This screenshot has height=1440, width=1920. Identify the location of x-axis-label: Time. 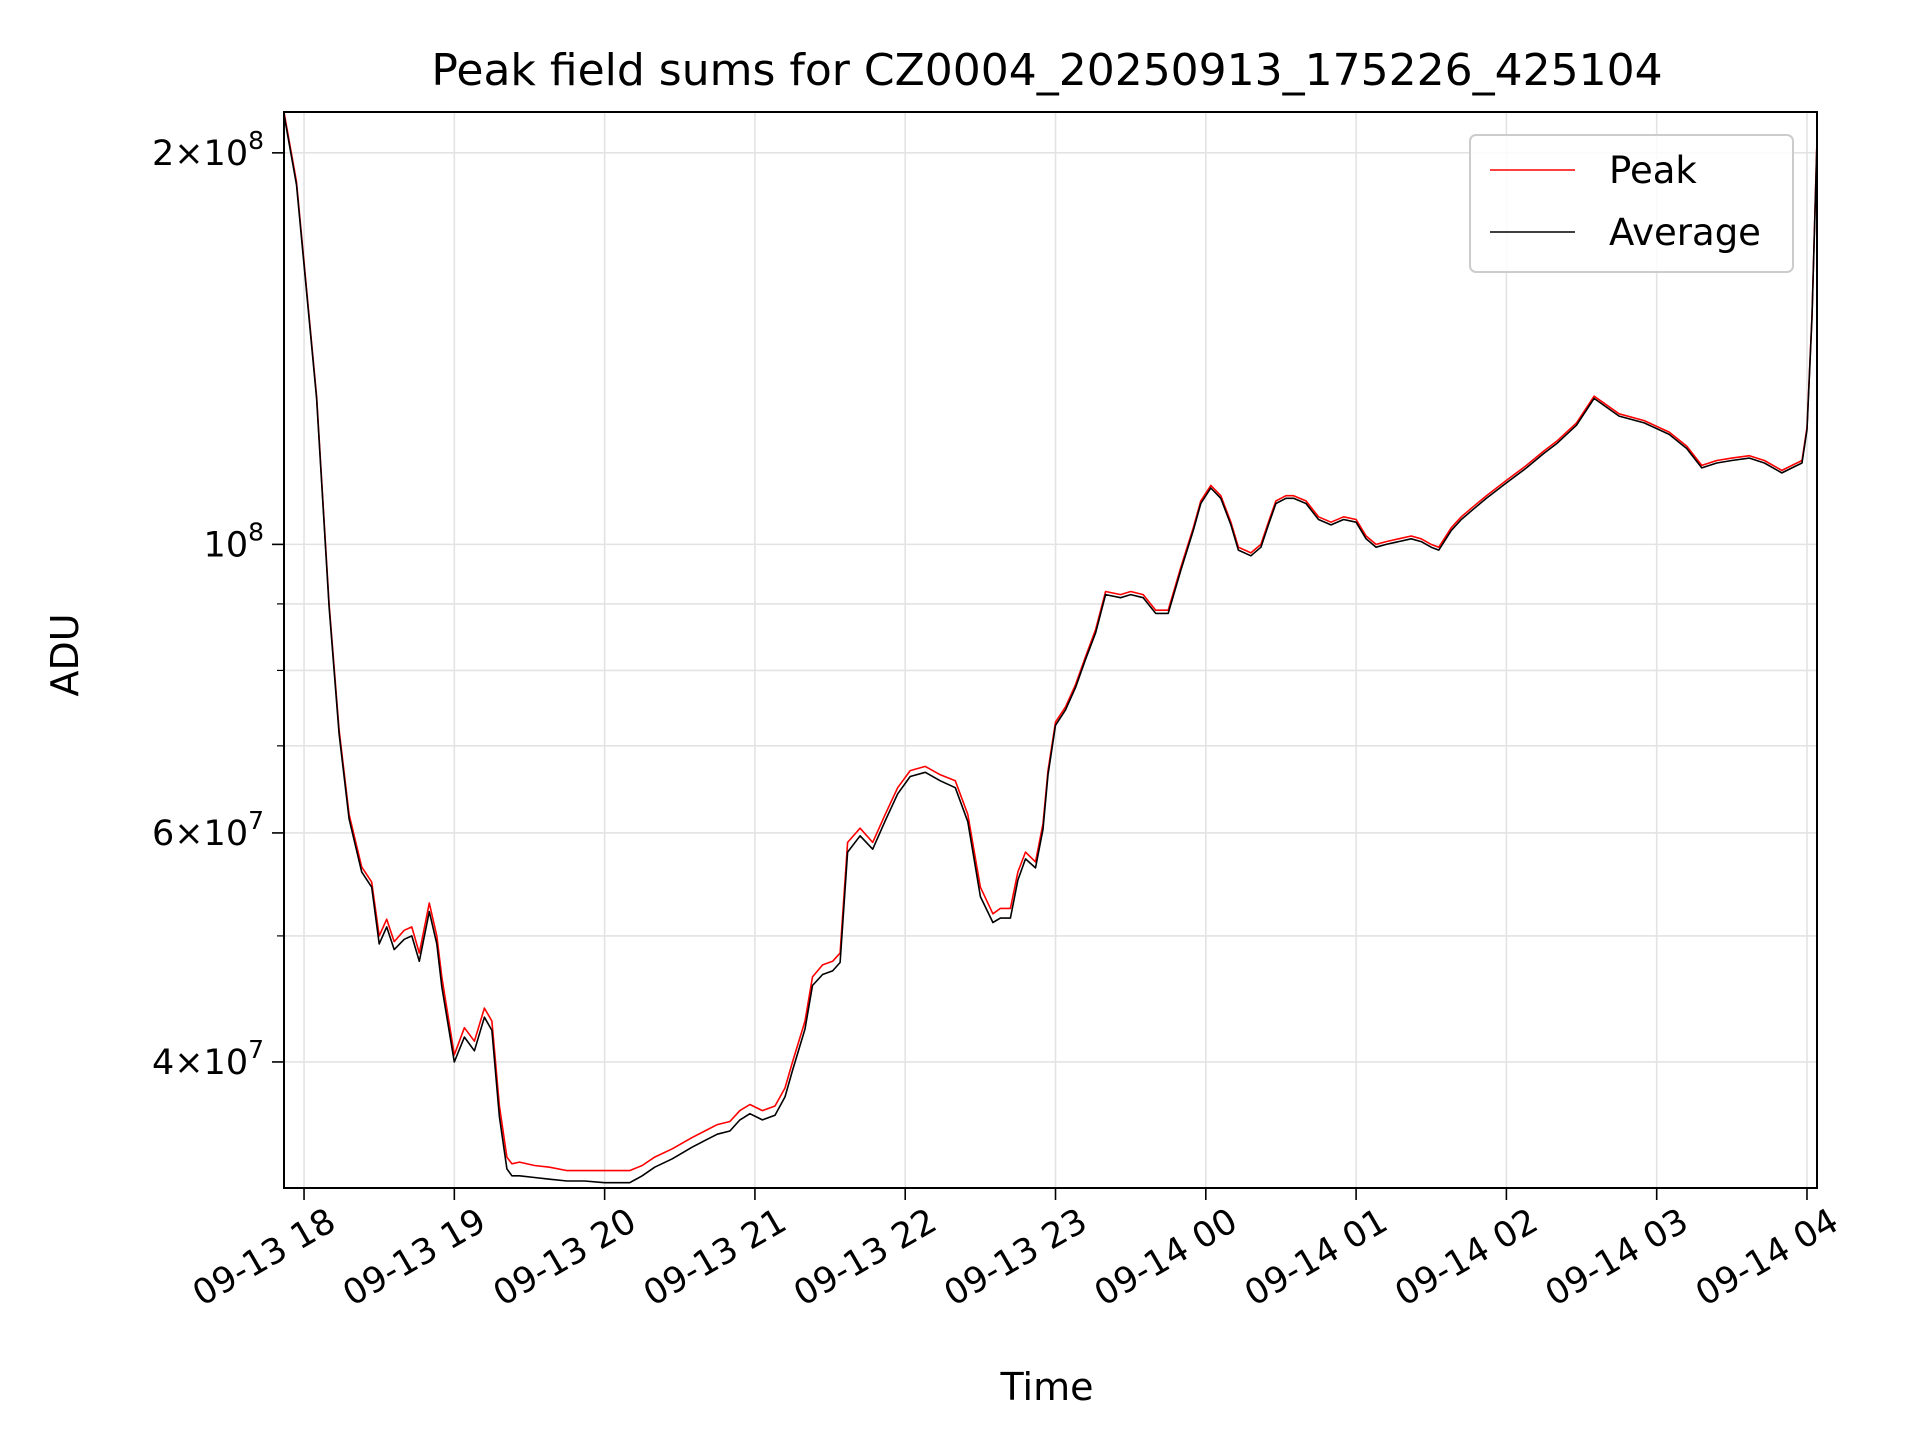
(1047, 1387).